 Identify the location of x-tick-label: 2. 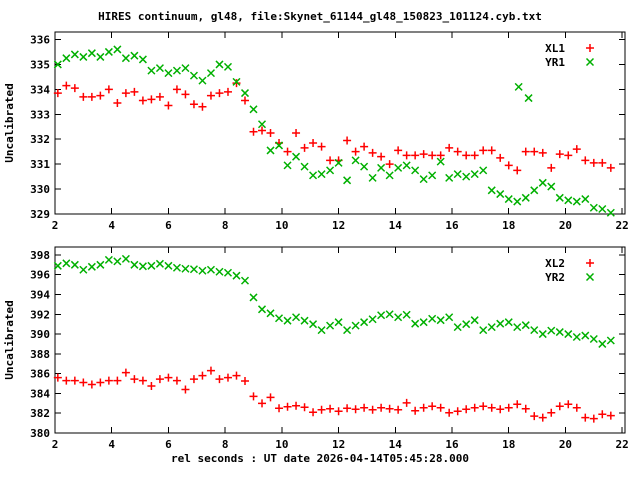
(55, 444).